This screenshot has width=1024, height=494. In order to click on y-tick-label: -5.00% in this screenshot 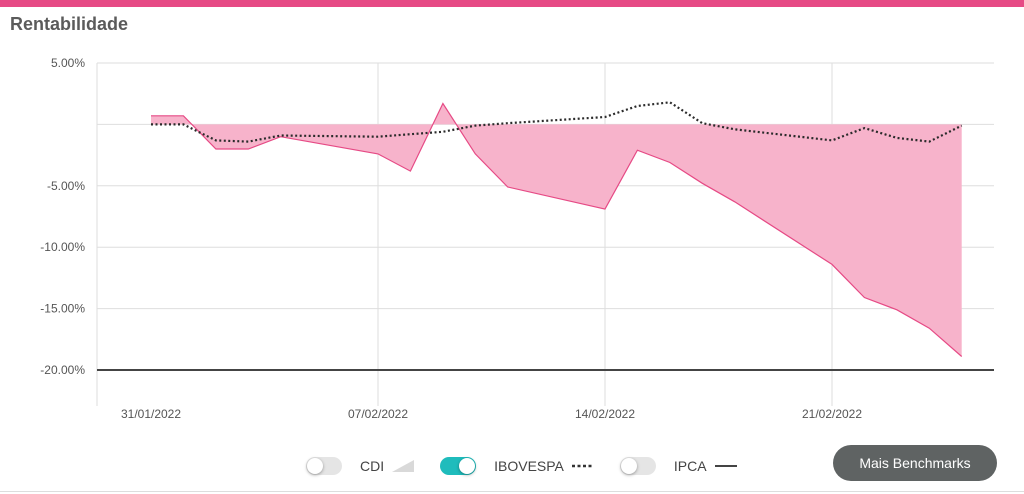, I will do `click(66, 186)`.